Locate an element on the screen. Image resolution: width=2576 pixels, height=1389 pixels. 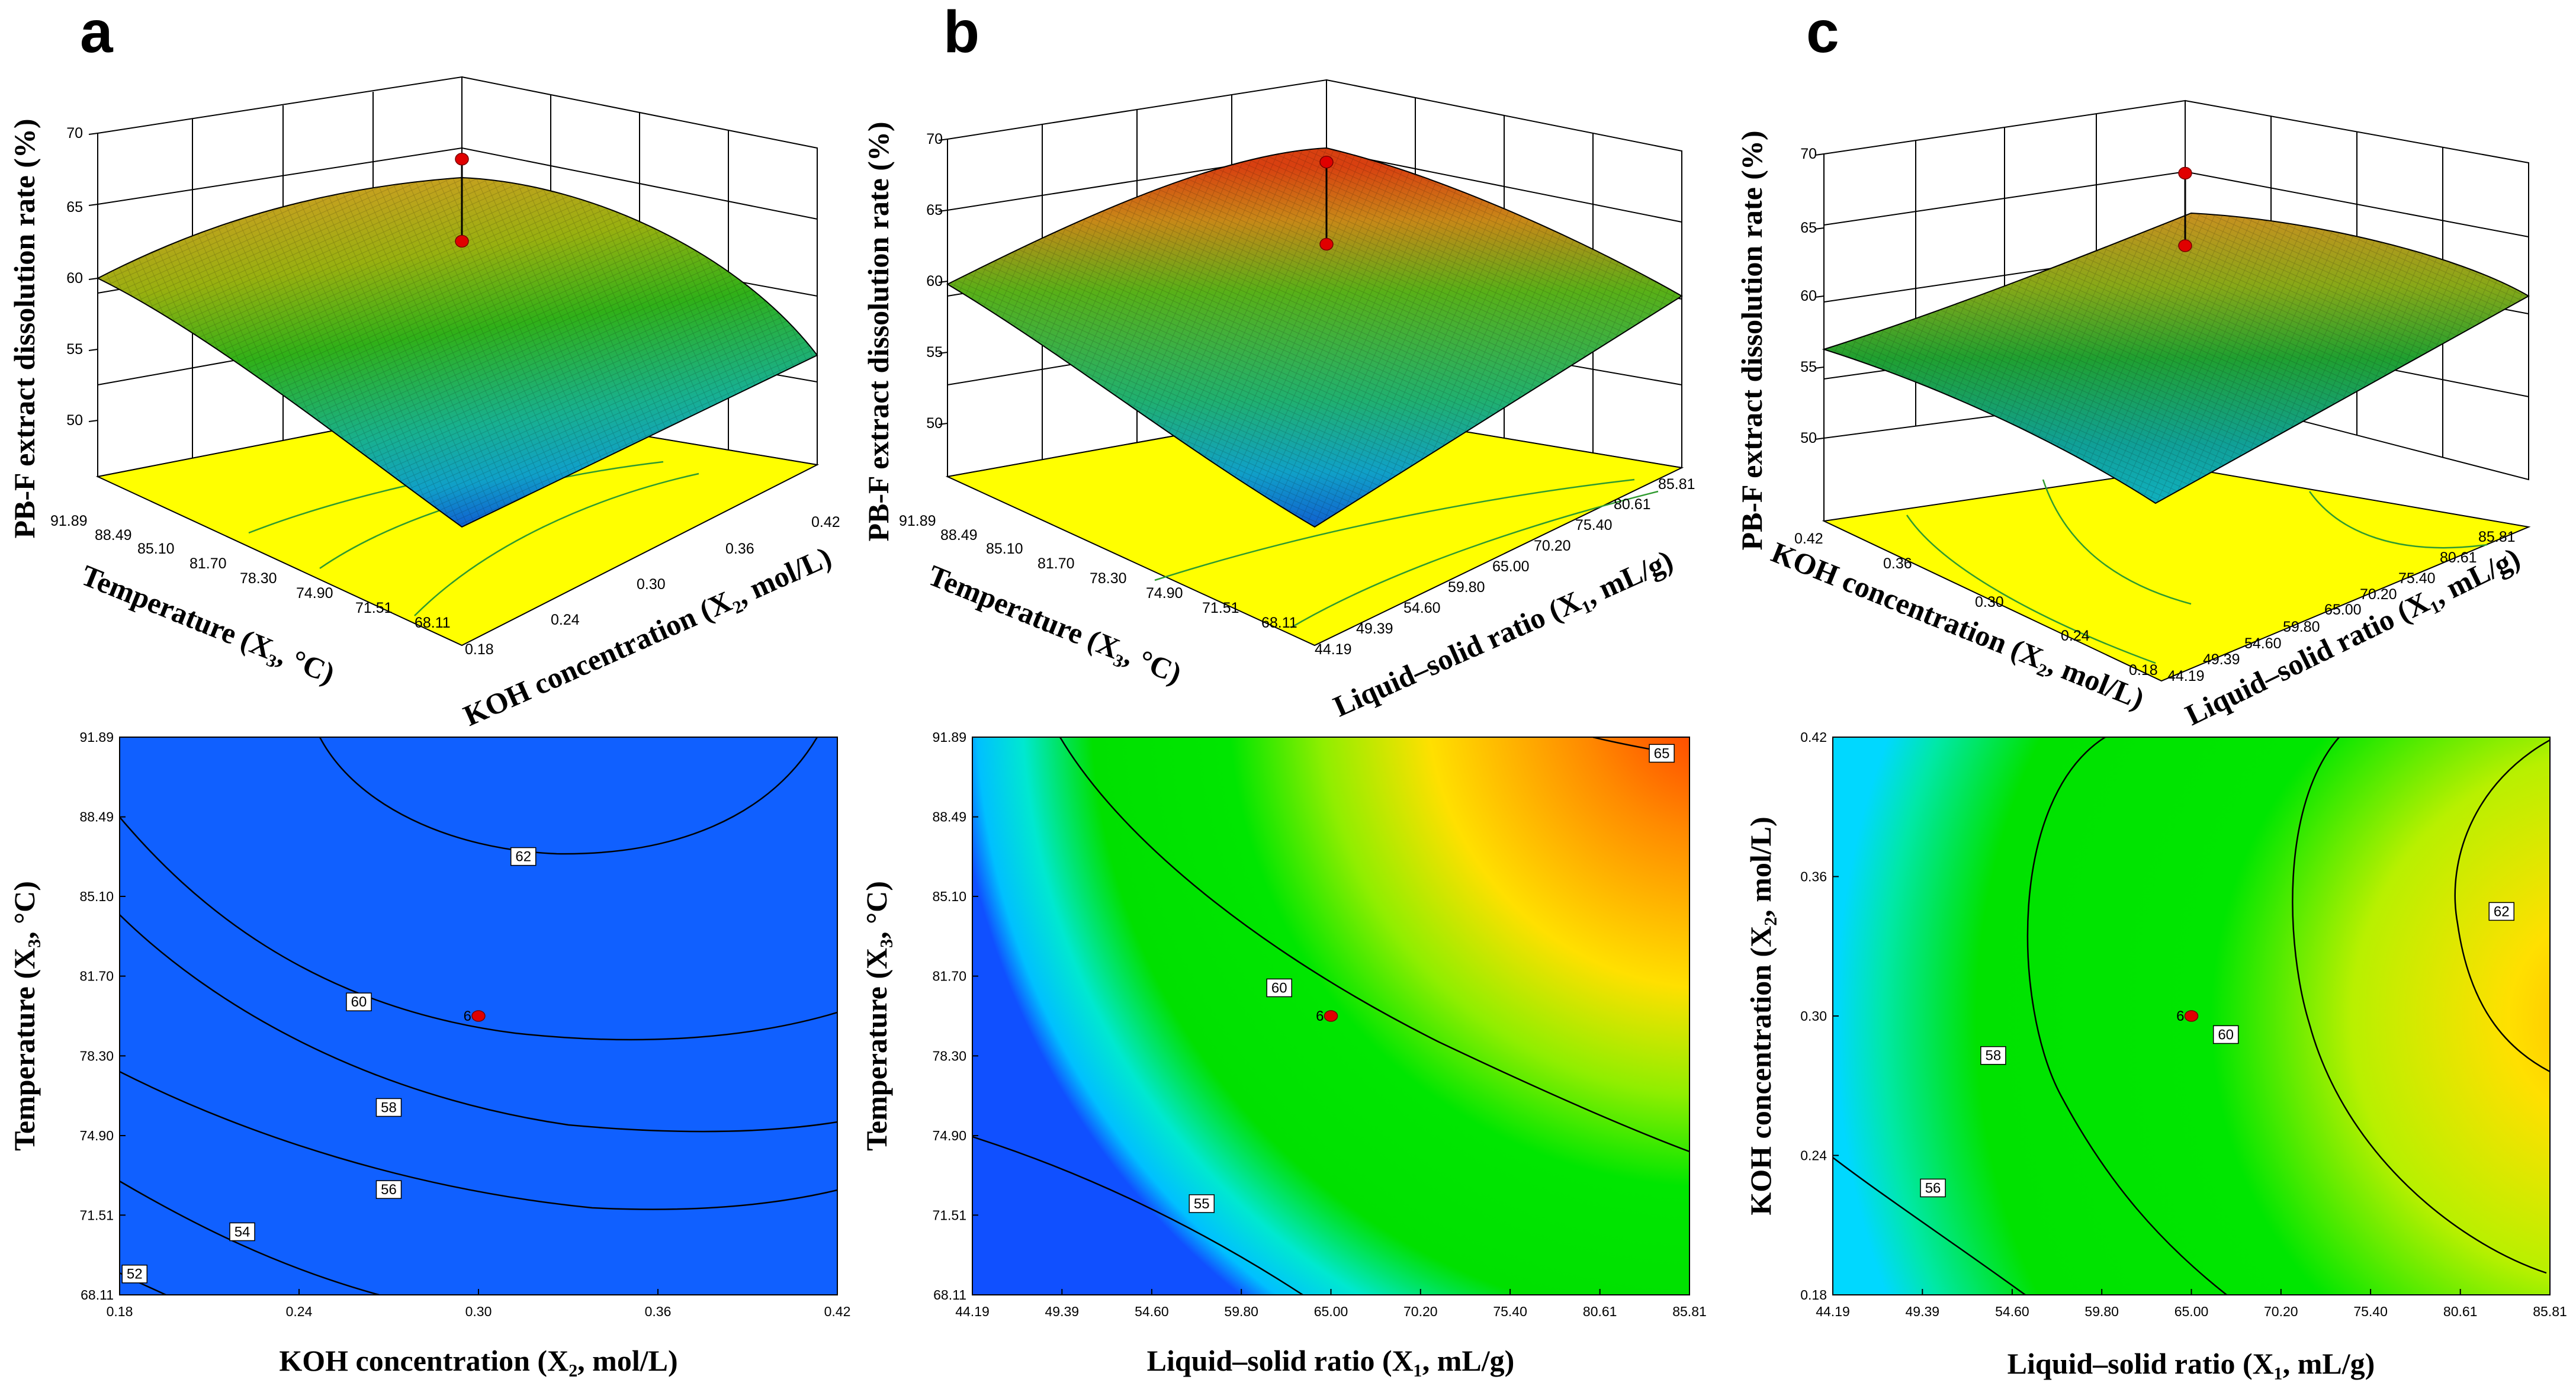
contour-ytick-b-1: 71.51 is located at coordinates (949, 1215).